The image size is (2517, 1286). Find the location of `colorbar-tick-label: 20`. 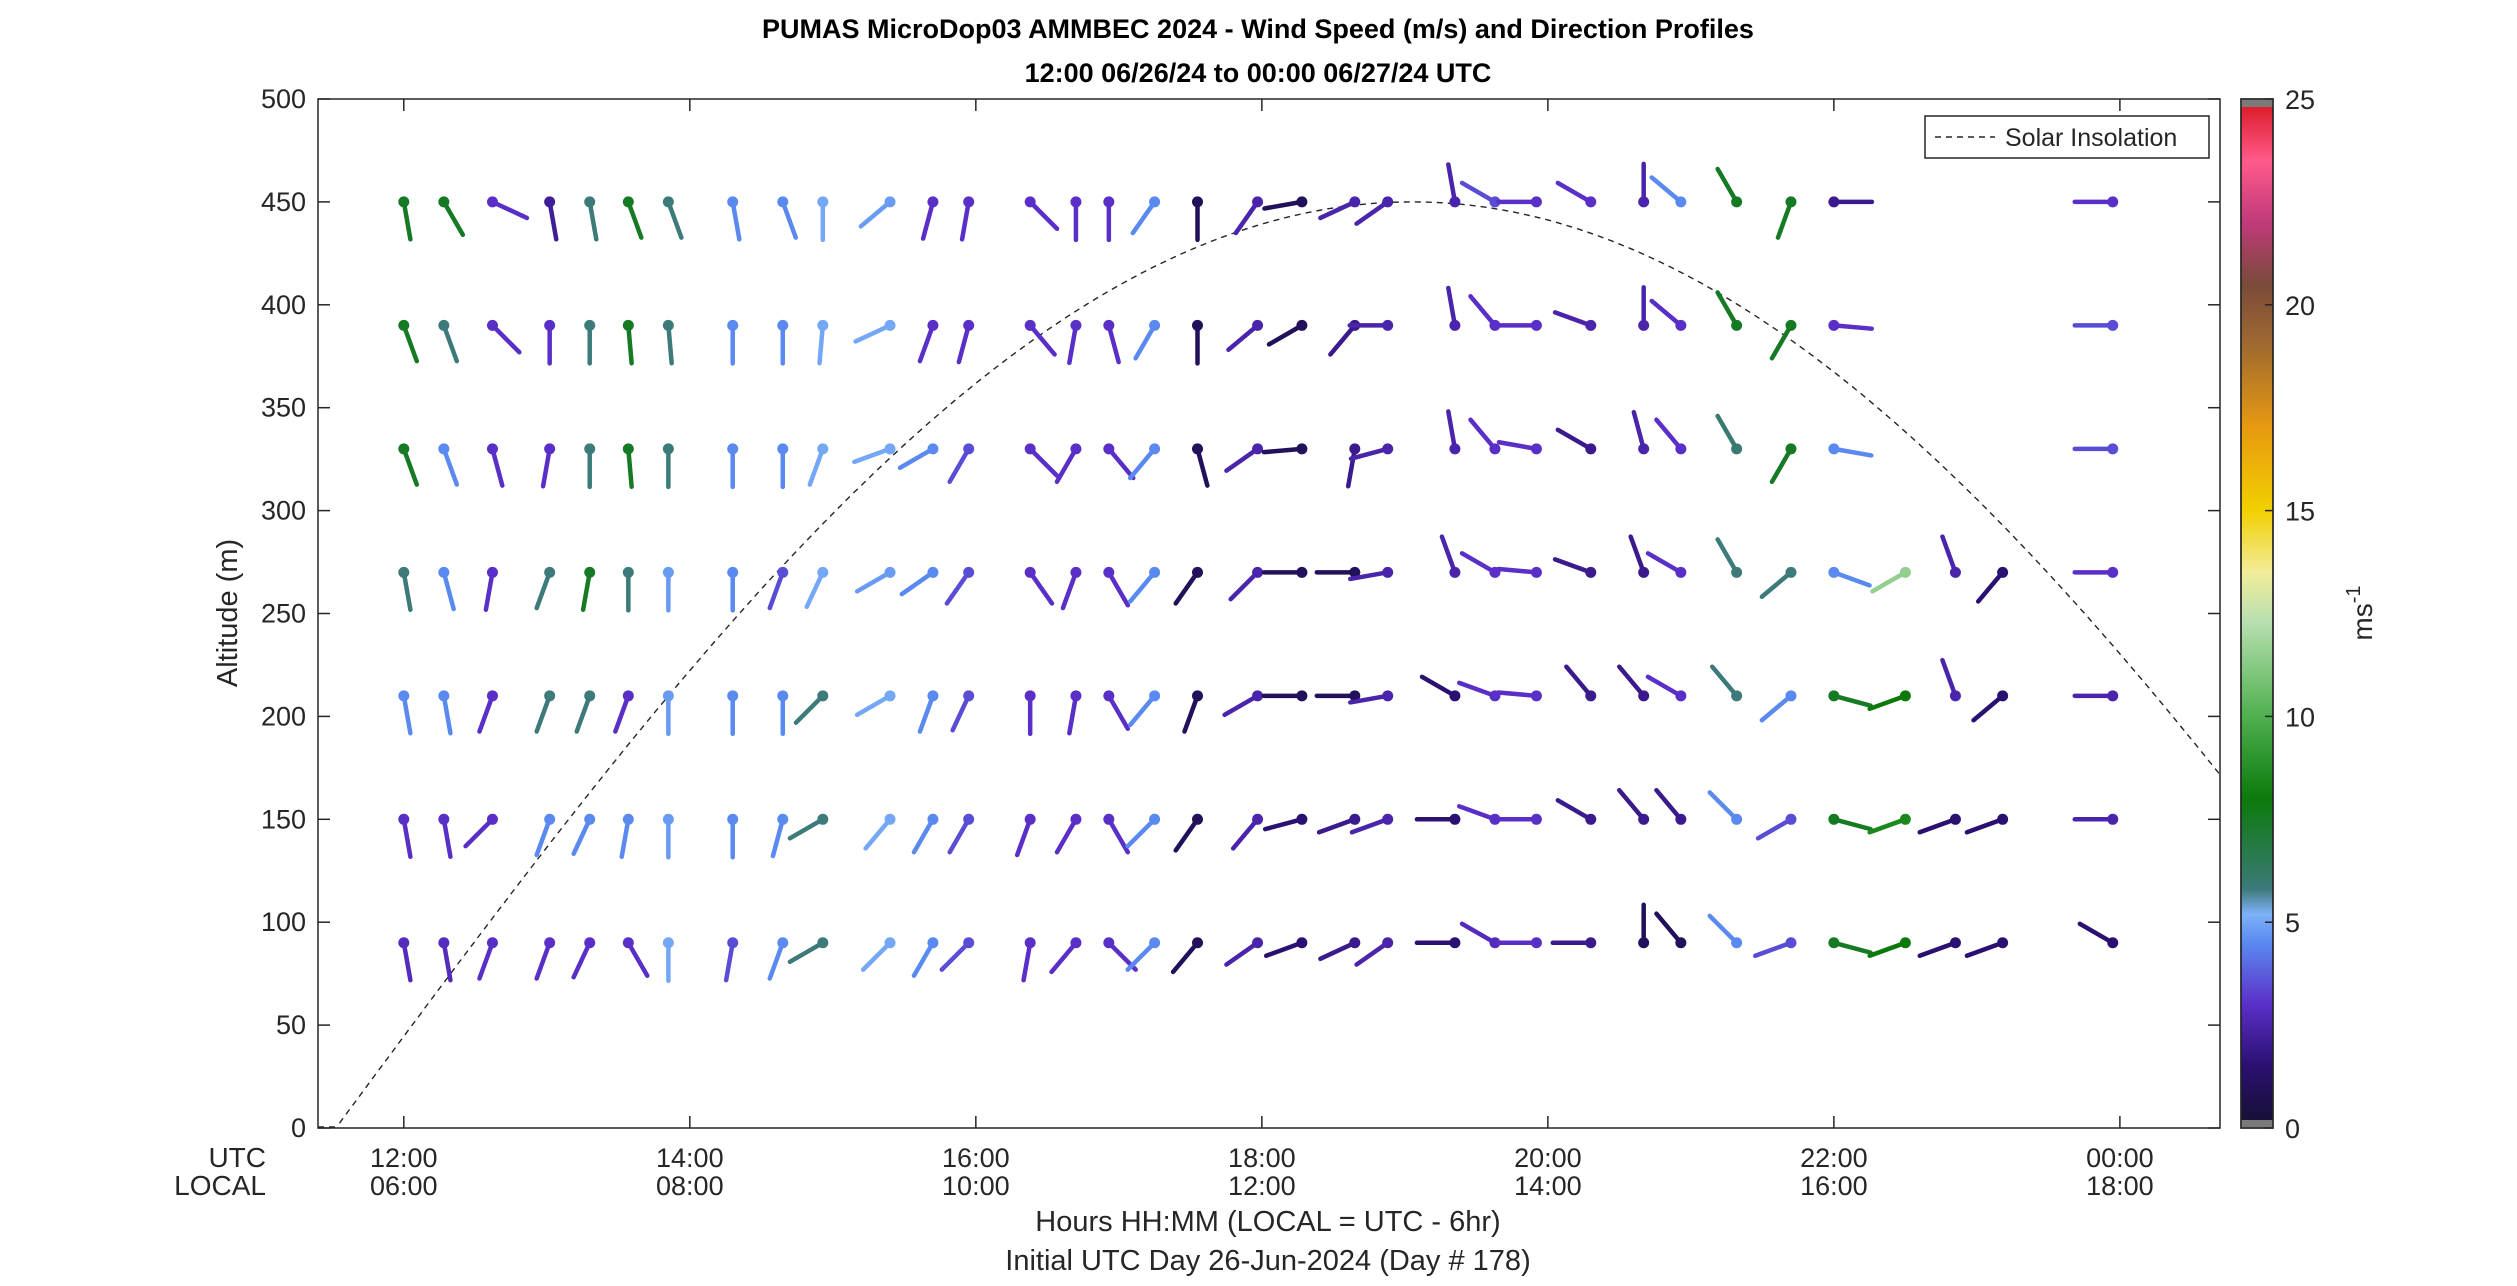

colorbar-tick-label: 20 is located at coordinates (2300, 306).